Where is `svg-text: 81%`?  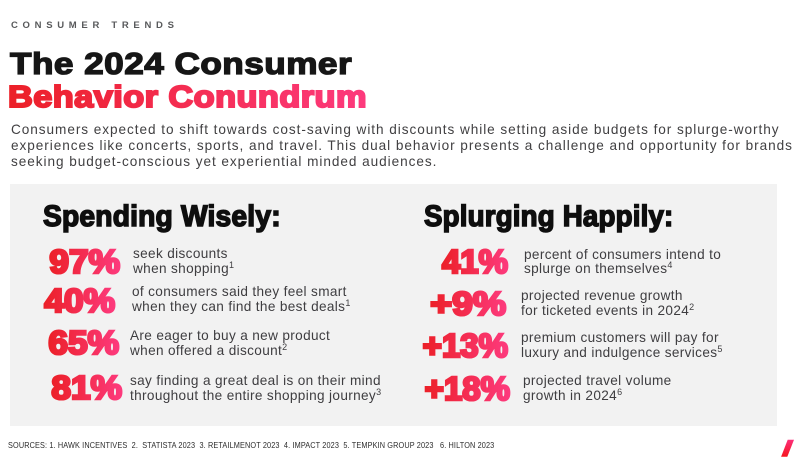 svg-text: 81% is located at coordinates (86, 388).